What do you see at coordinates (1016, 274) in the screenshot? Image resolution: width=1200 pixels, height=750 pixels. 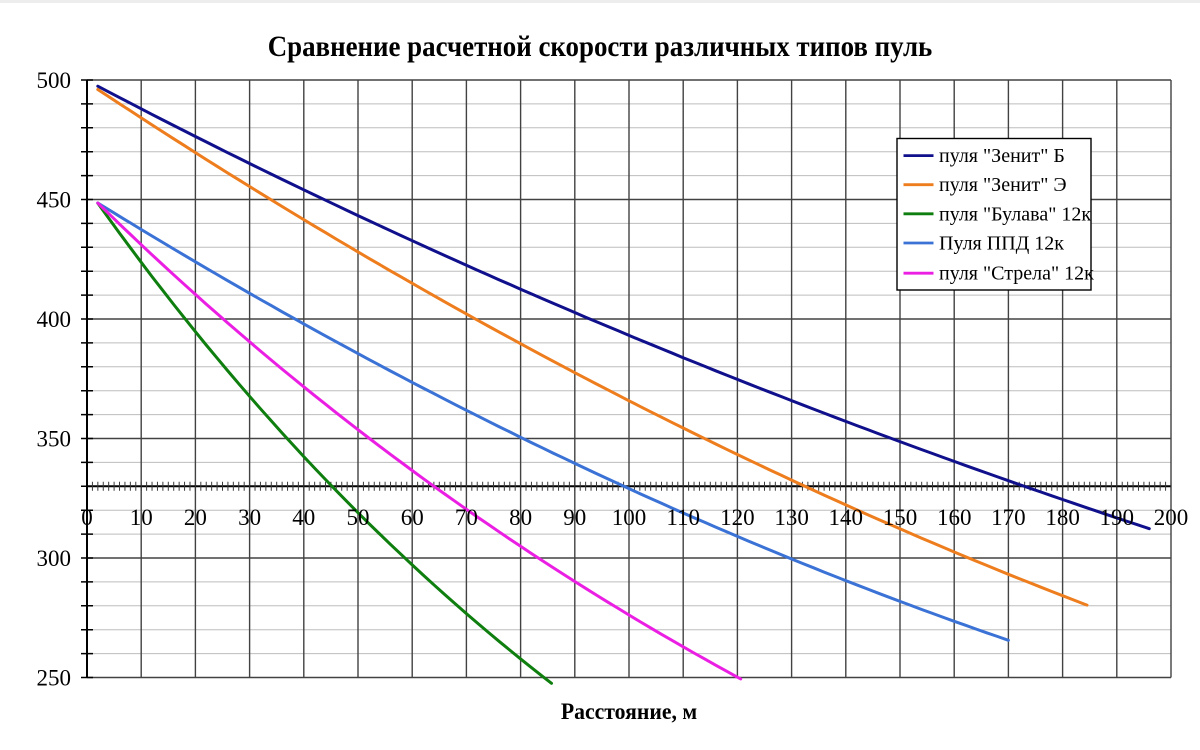 I see `svg-text: пуля "Стрела" 12к` at bounding box center [1016, 274].